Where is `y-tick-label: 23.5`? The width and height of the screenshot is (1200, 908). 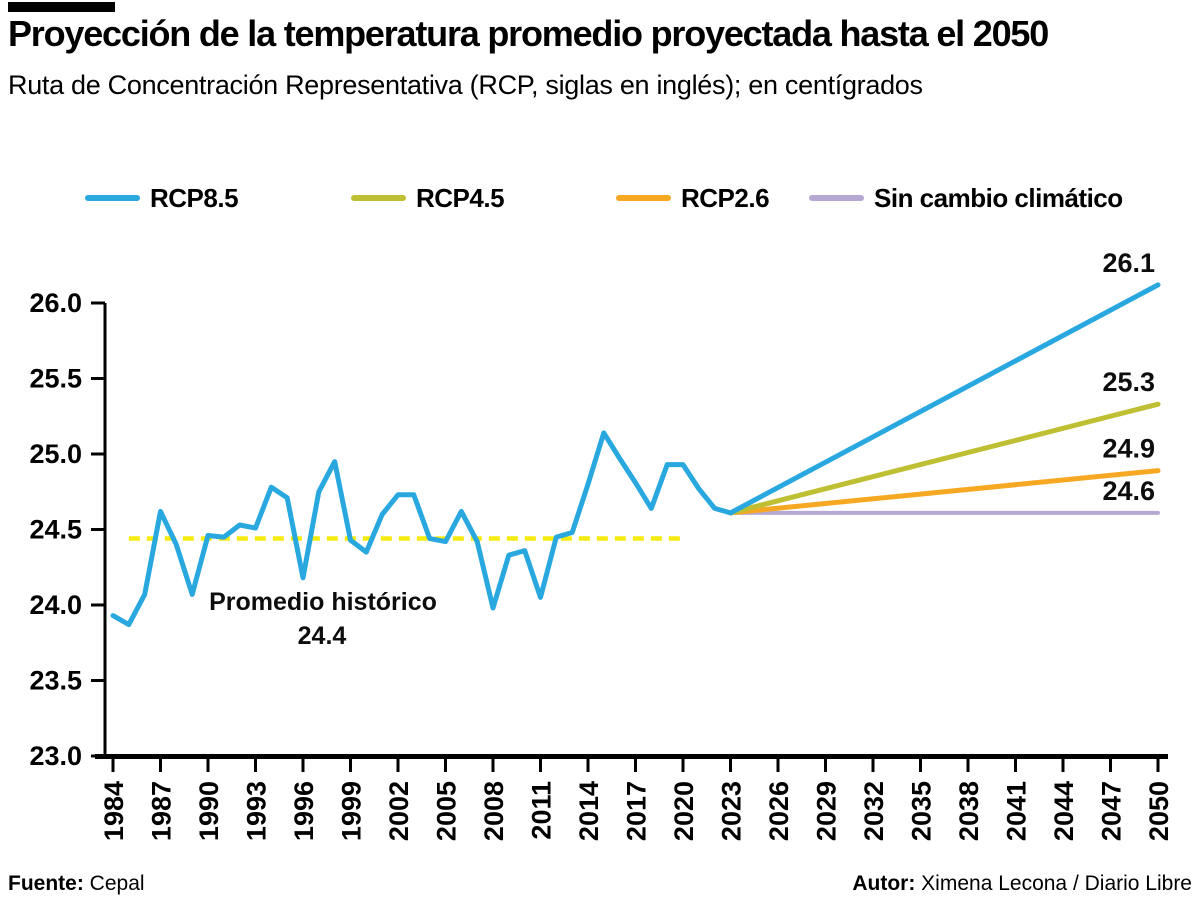 y-tick-label: 23.5 is located at coordinates (55, 681).